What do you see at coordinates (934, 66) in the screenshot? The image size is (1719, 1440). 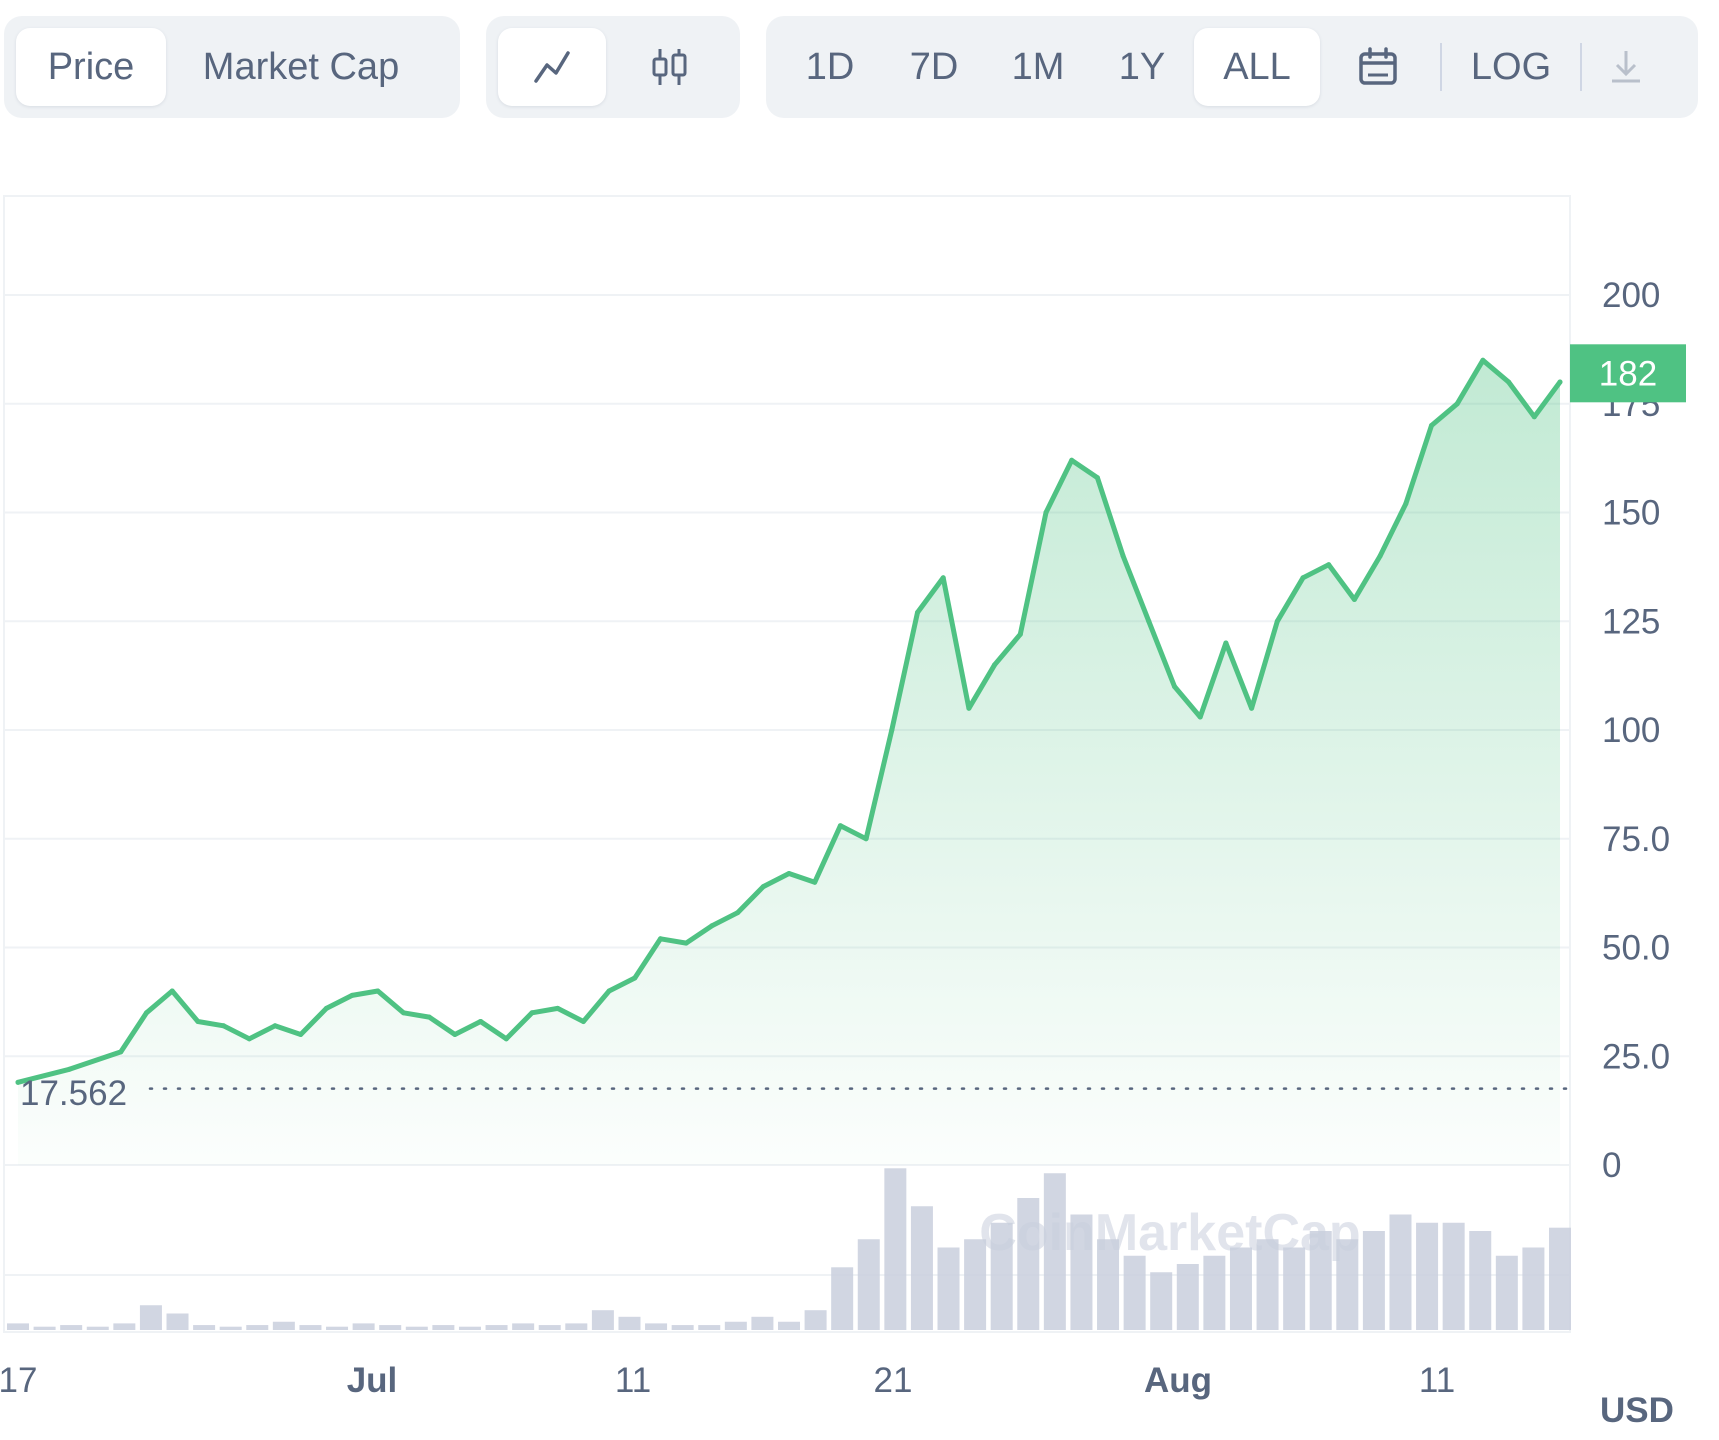 I see `range-7d-button: 7D` at bounding box center [934, 66].